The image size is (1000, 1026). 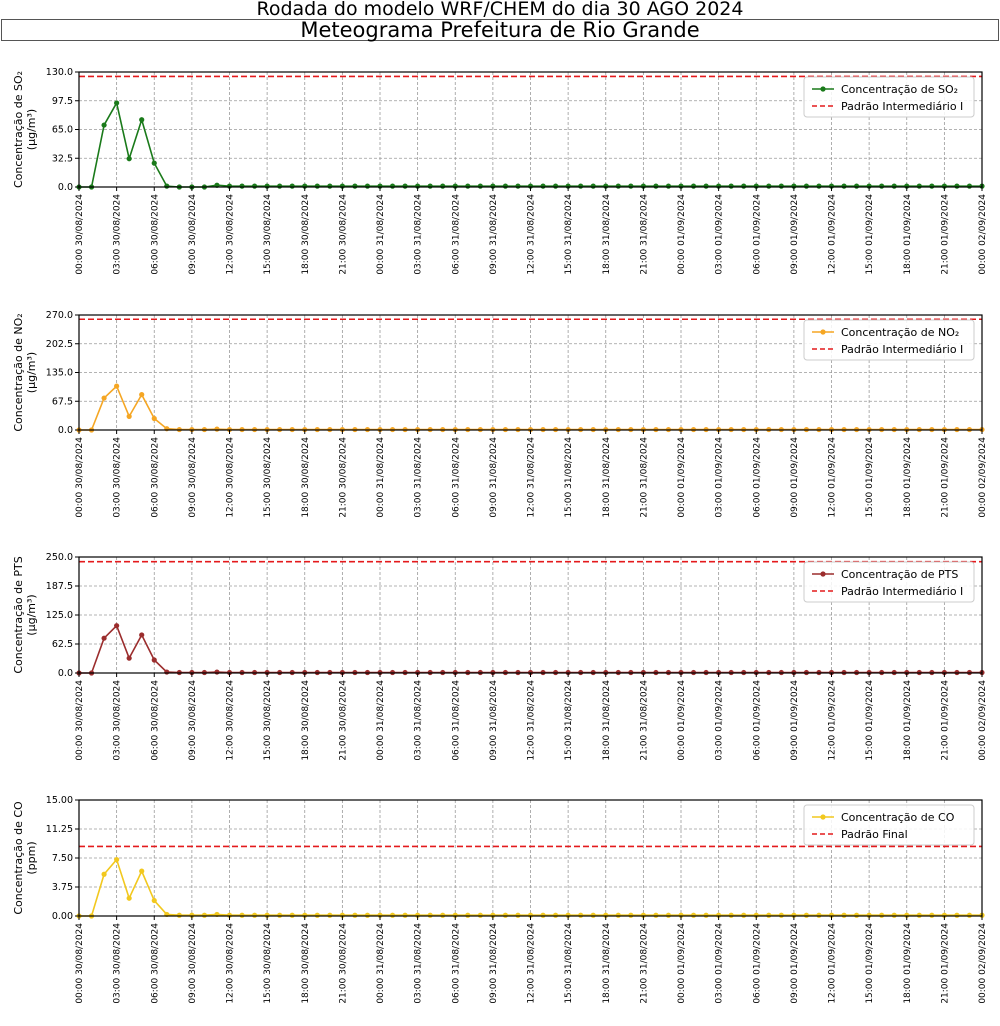 I want to click on x-tick-label: 21:00 01/09/2024, so click(x=945, y=234).